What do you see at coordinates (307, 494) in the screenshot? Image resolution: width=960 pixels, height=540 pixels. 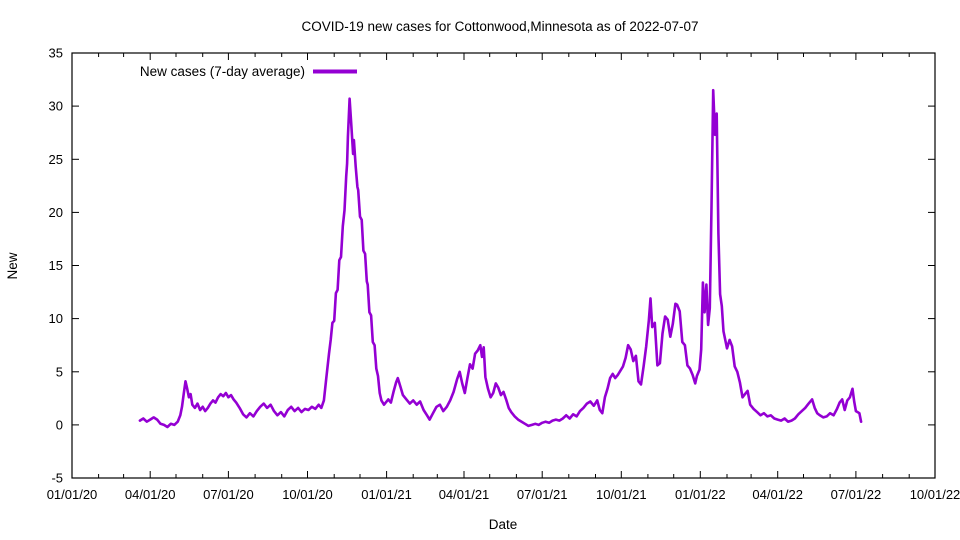 I see `x-tick-label: 10/01/20` at bounding box center [307, 494].